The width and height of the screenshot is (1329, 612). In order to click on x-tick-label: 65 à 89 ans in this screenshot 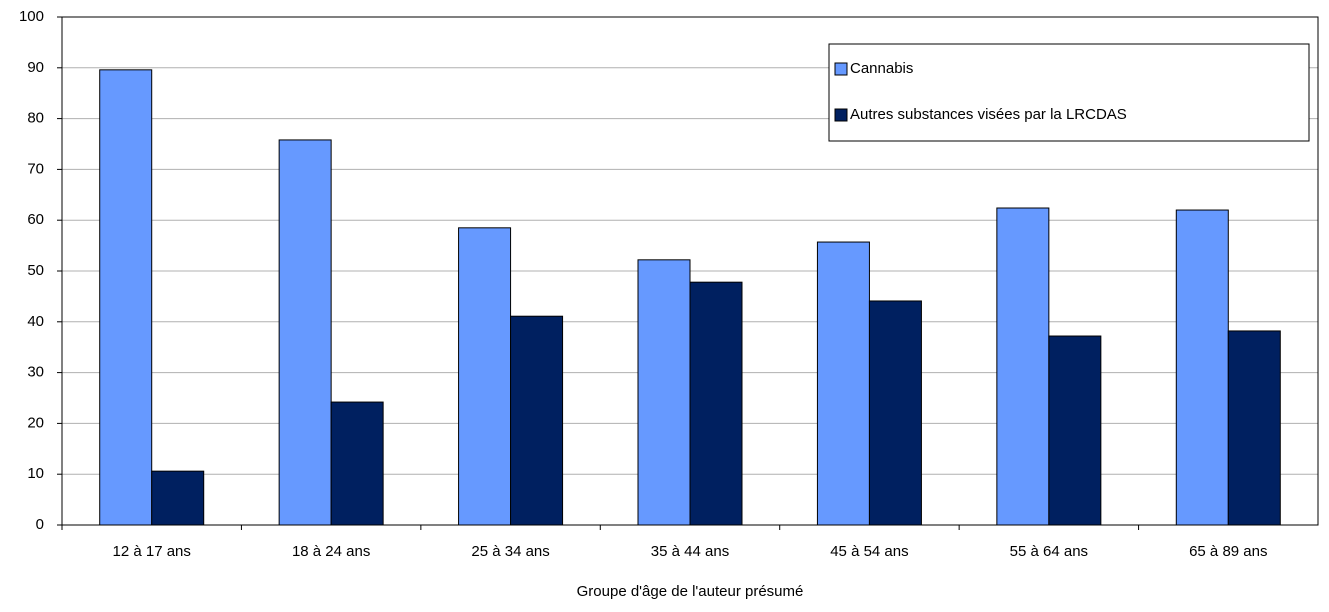, I will do `click(1228, 551)`.